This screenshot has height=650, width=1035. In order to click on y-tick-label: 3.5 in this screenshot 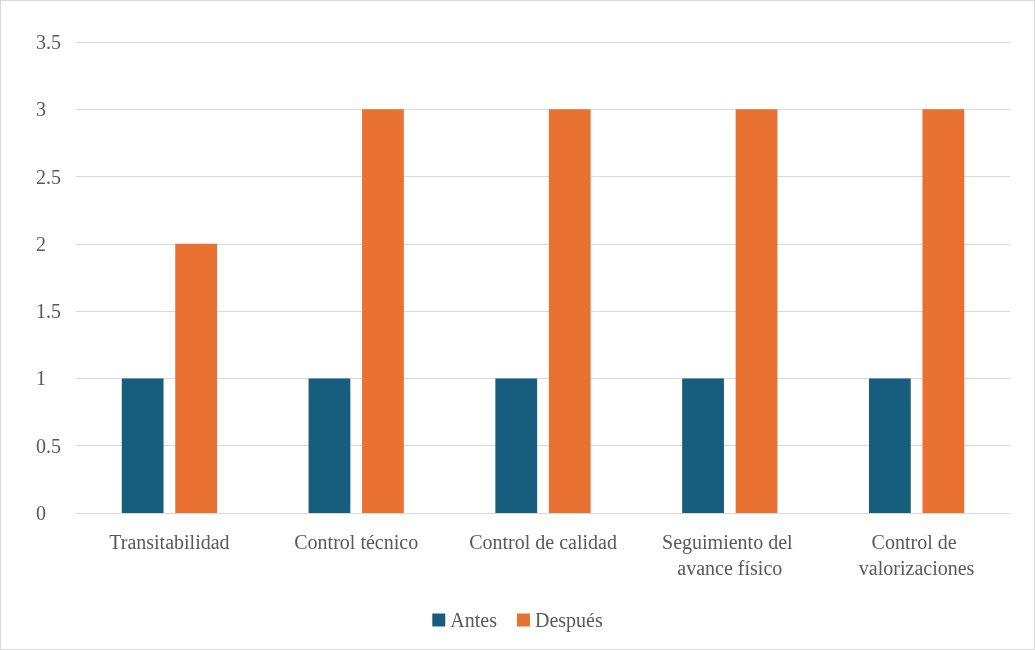, I will do `click(48, 42)`.